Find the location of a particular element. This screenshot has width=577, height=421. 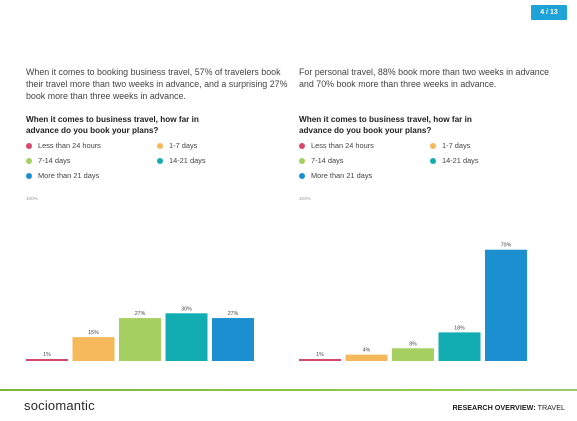

report-title-bold: RESEARCH OVERVIEW: is located at coordinates (494, 407).